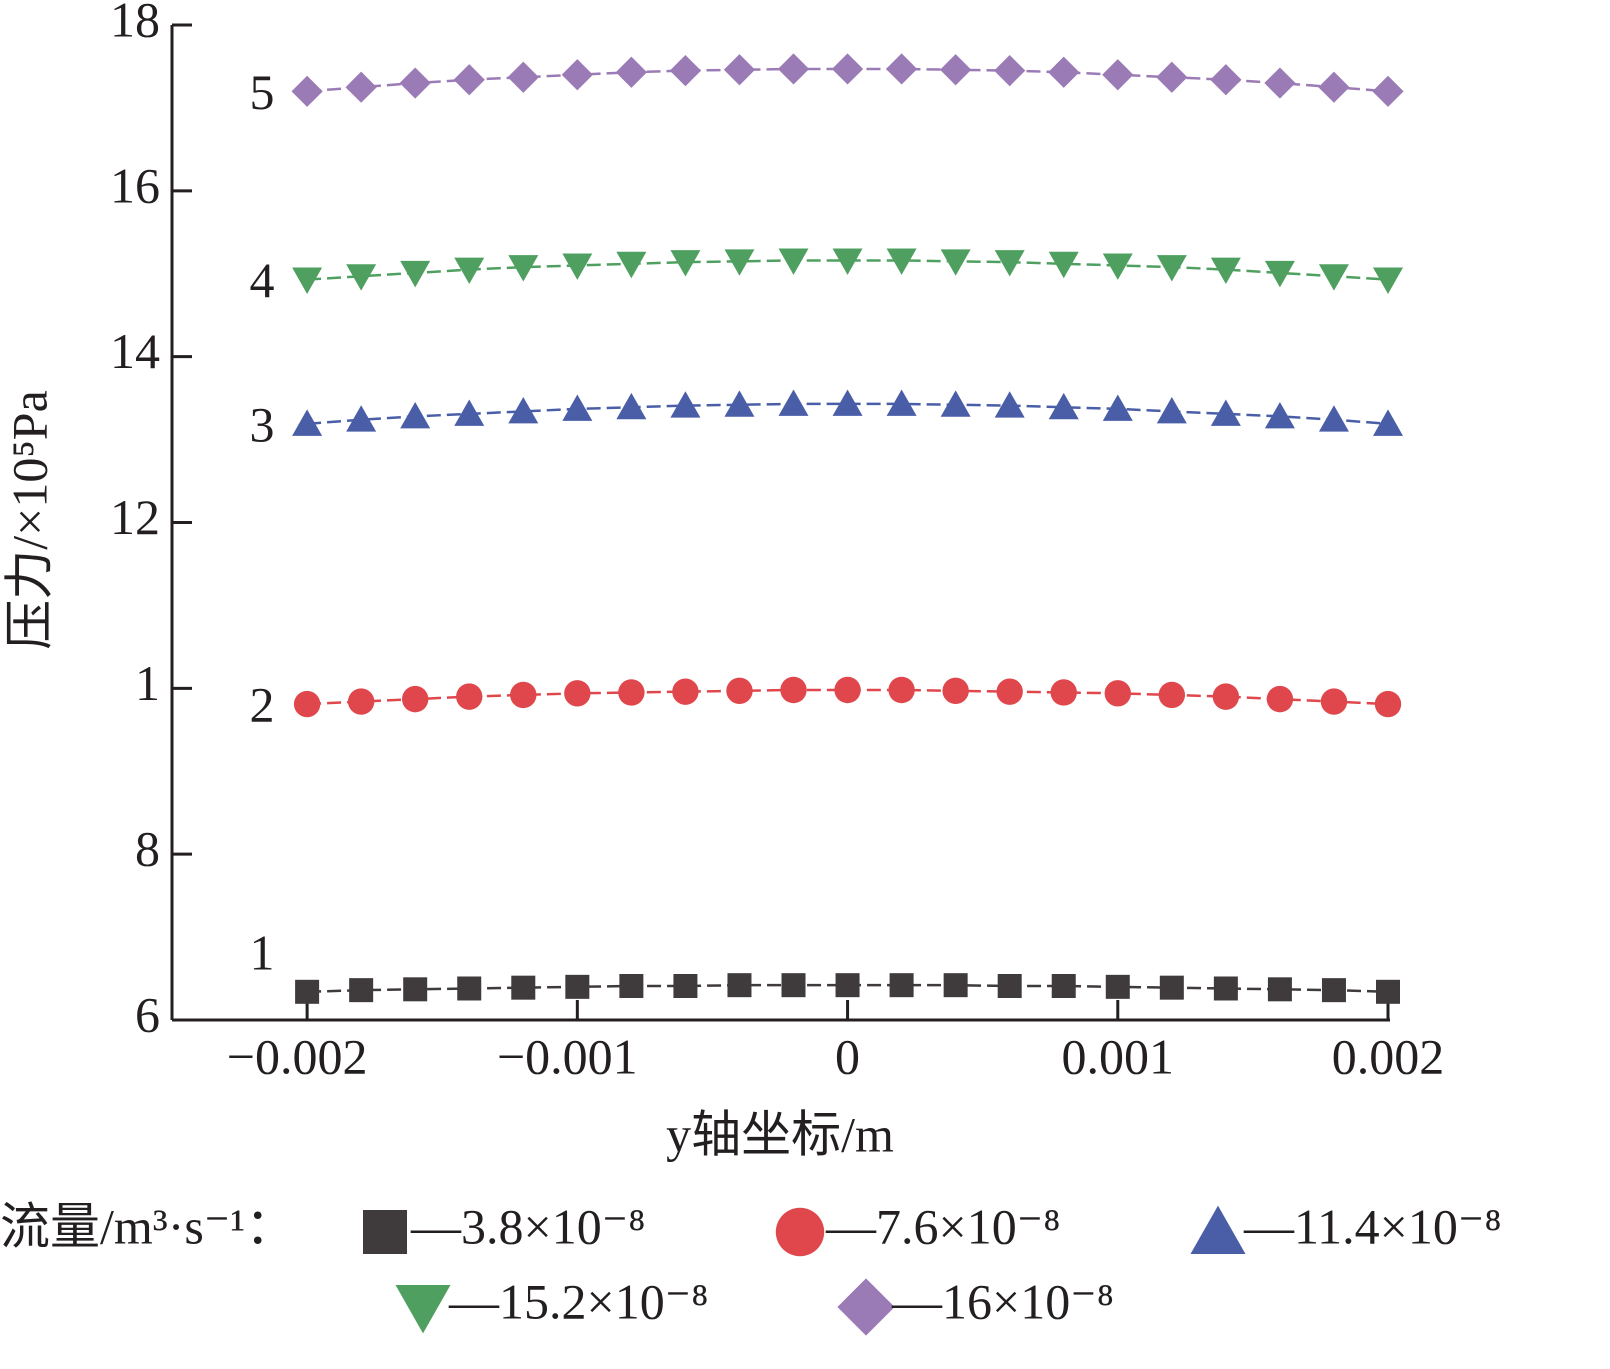 This screenshot has height=1369, width=1610. What do you see at coordinates (297, 1056) in the screenshot?
I see `x-tick-label: −0.002` at bounding box center [297, 1056].